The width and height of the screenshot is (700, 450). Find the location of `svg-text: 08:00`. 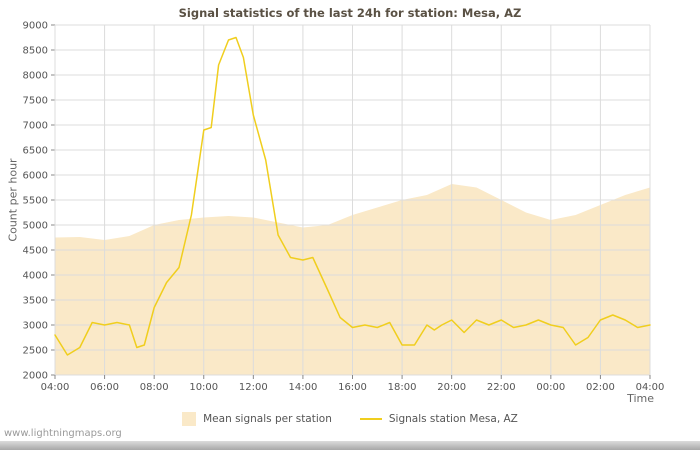

svg-text: 08:00 is located at coordinates (154, 387).